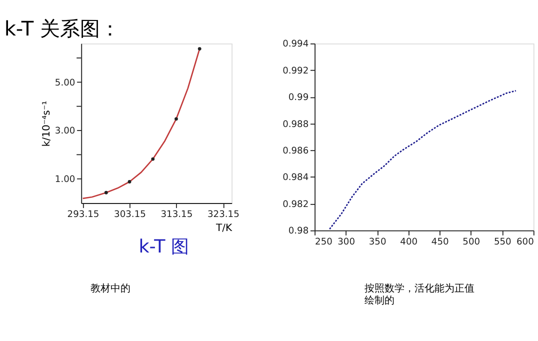 This screenshot has height=341, width=538. What do you see at coordinates (298, 98) in the screenshot?
I see `y-tick-label: 0.99` at bounding box center [298, 98].